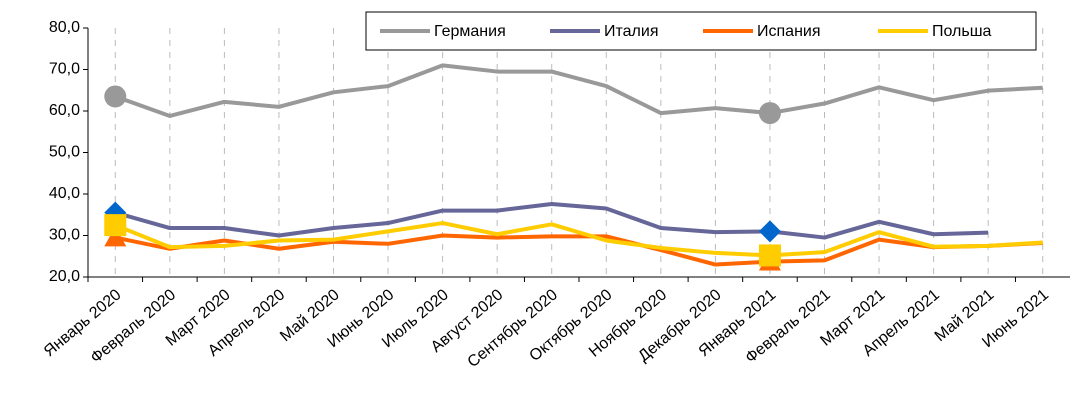 Image resolution: width=1080 pixels, height=403 pixels. What do you see at coordinates (64, 27) in the screenshot?
I see `y-tick-label: 80,0` at bounding box center [64, 27].